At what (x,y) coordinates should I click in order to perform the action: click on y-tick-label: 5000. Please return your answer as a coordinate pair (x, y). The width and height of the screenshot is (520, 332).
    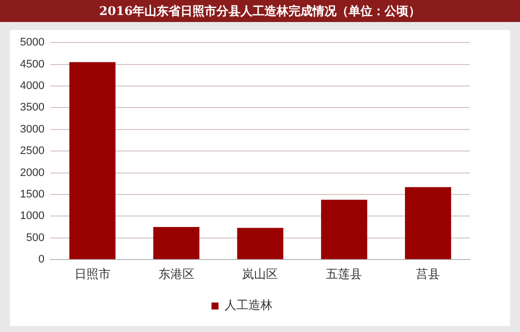
    Looking at the image, I should click on (32, 42).